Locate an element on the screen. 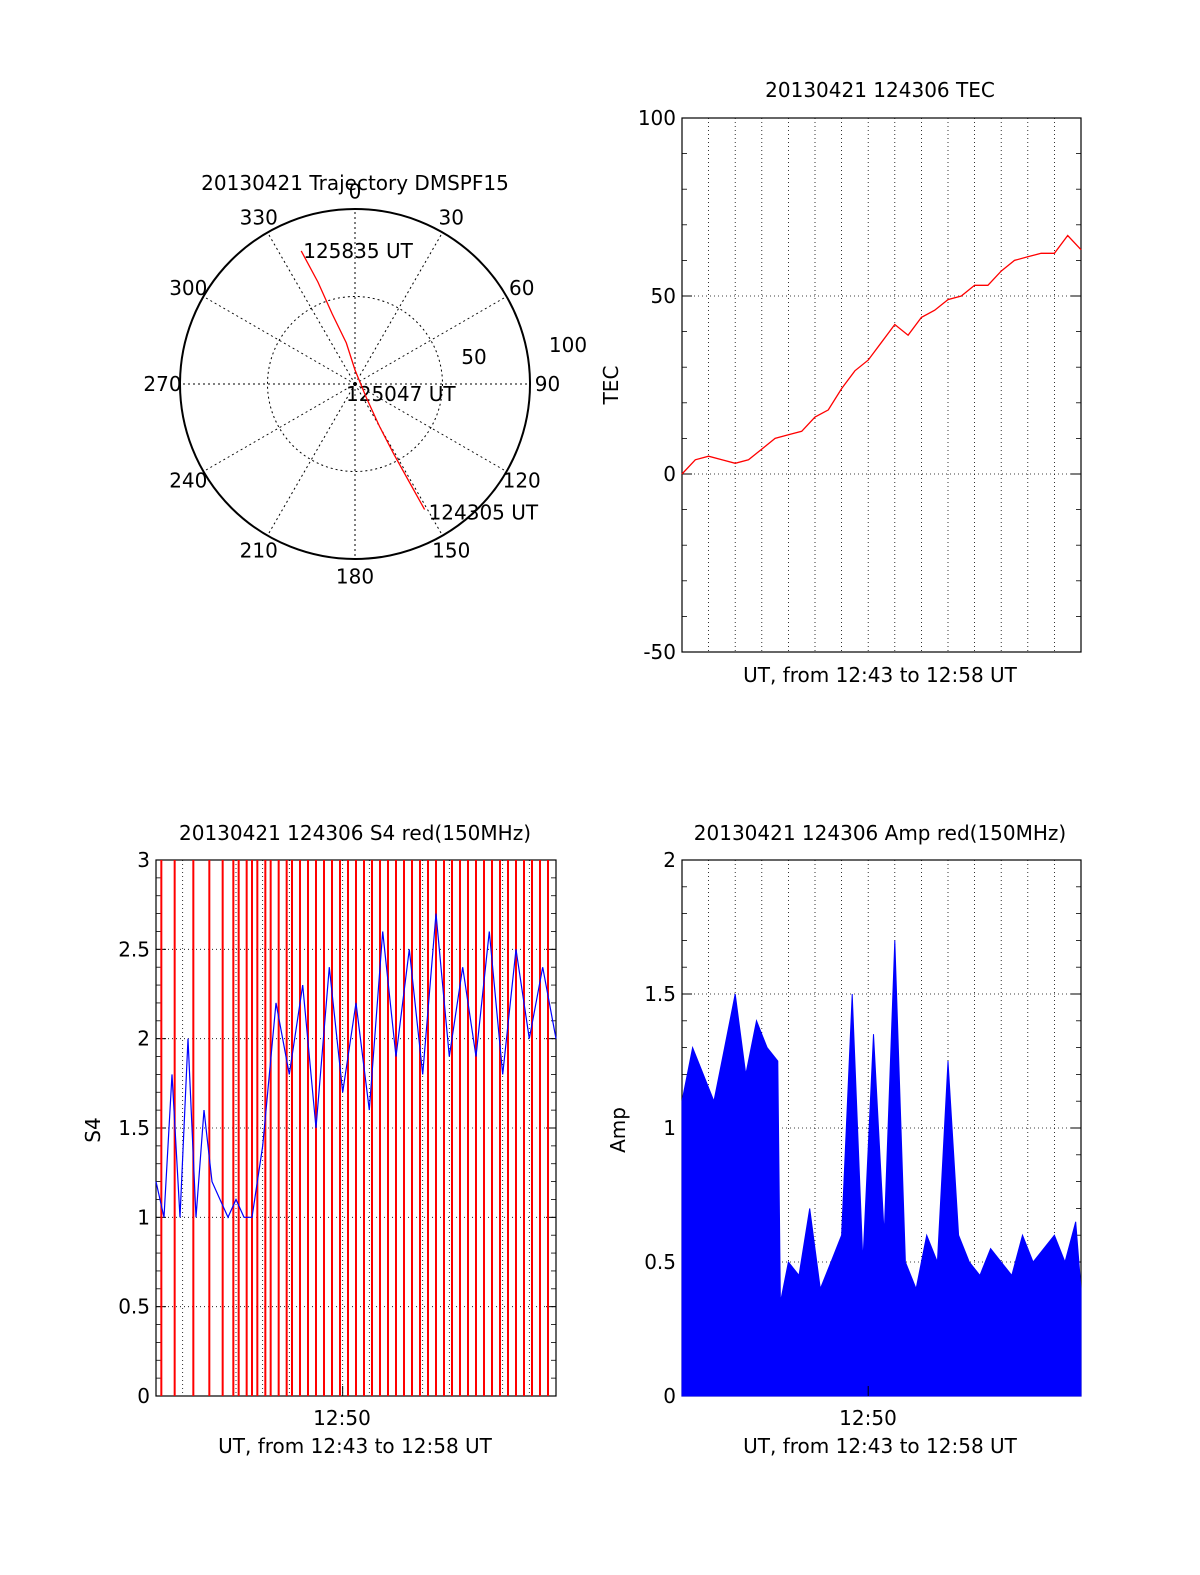  amp-ytick-label: 2 is located at coordinates (669, 860).